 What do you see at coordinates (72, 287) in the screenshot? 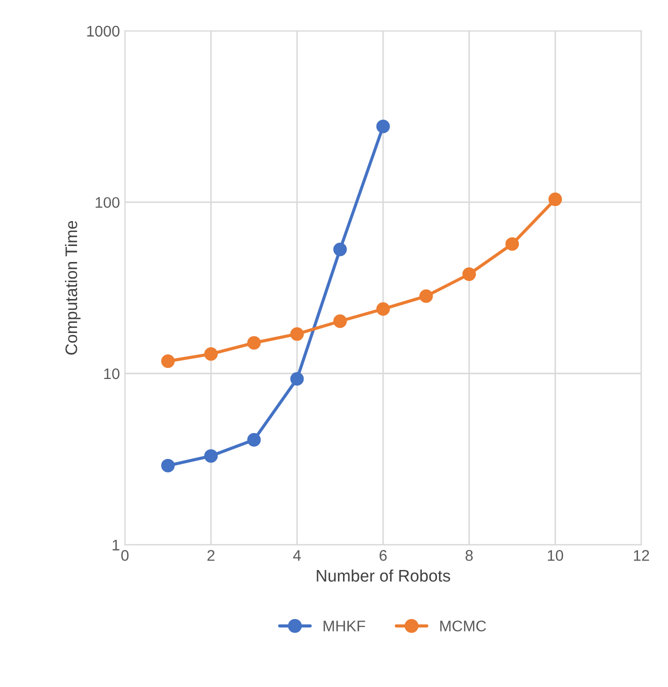
I see `y-axis-title: Computation Time` at bounding box center [72, 287].